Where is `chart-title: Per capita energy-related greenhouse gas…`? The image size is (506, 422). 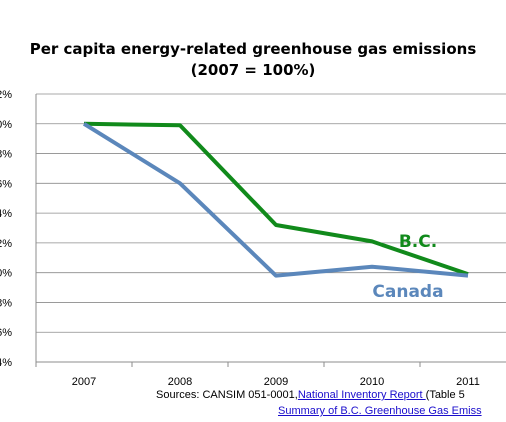 chart-title: Per capita energy-related greenhouse gas… is located at coordinates (253, 49).